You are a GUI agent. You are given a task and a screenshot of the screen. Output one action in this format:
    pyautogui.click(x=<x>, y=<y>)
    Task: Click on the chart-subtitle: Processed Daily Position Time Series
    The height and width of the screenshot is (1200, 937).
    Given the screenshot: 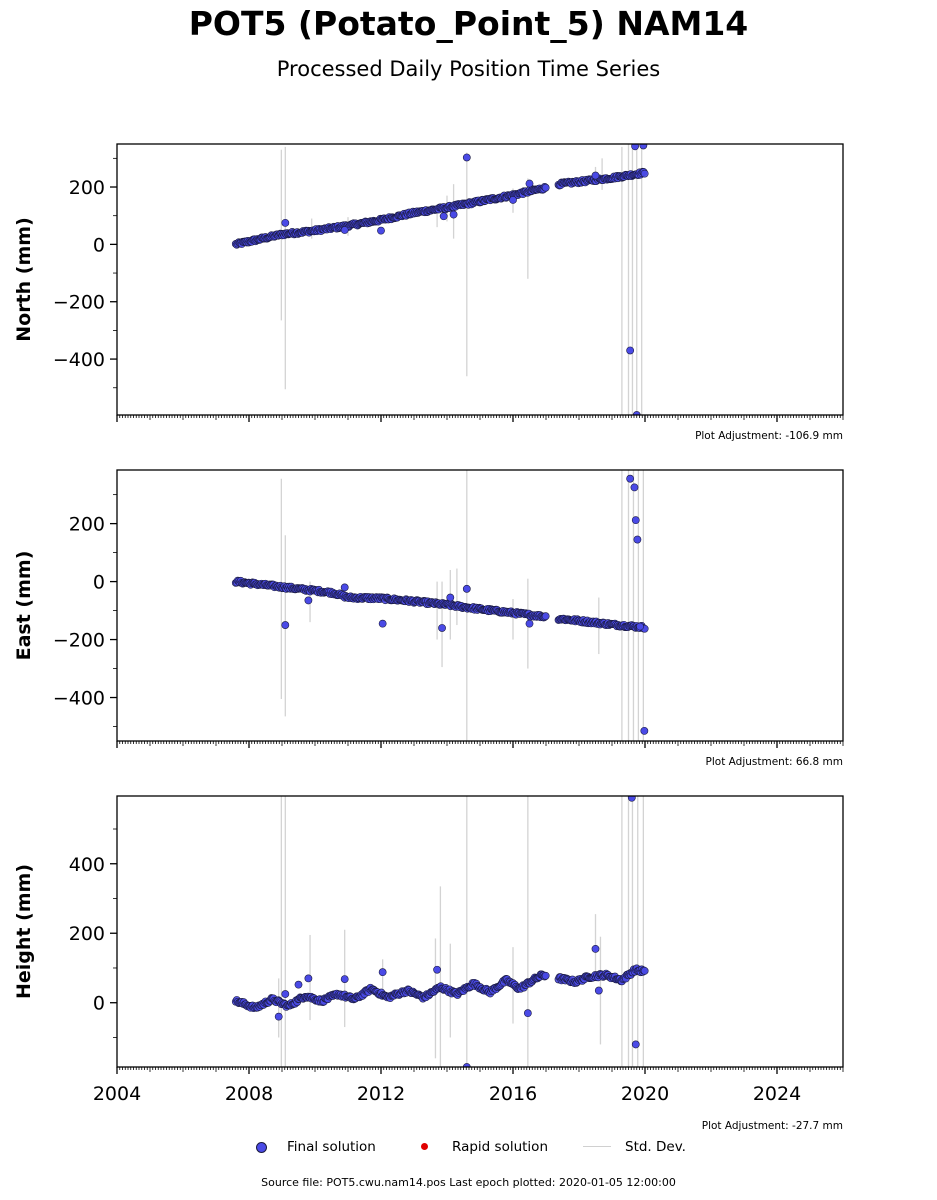 What is the action you would take?
    pyautogui.click(x=468, y=69)
    